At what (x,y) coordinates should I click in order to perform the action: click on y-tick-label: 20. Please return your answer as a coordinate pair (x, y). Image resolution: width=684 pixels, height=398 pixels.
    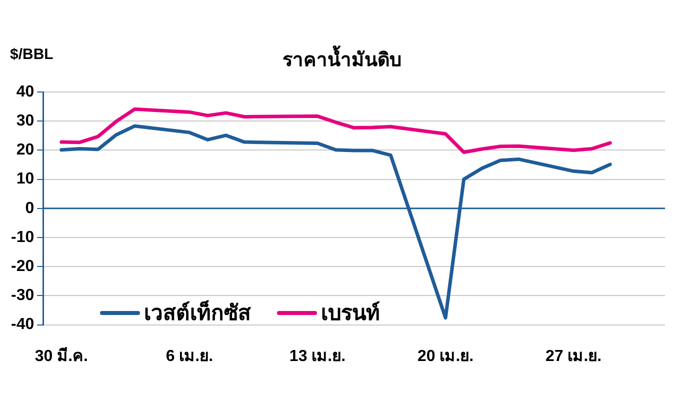
    Looking at the image, I should click on (25, 150).